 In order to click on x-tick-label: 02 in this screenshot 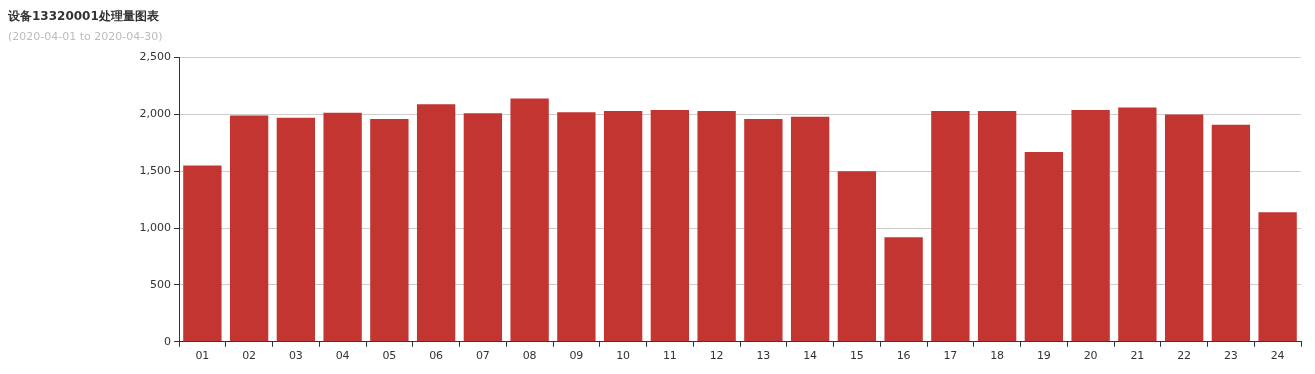, I will do `click(249, 356)`.